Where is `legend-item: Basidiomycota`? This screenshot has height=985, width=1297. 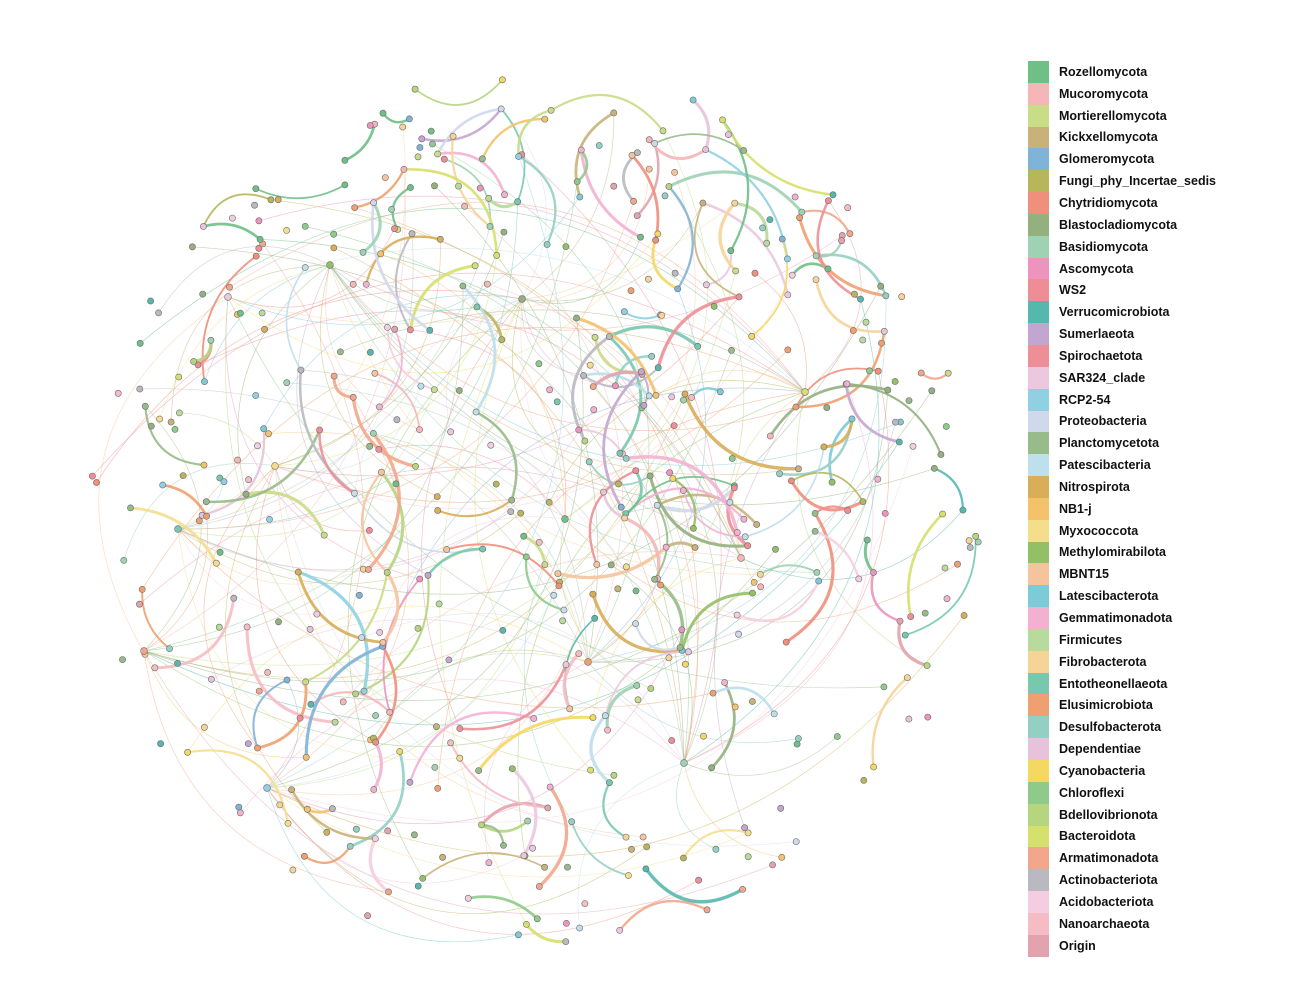 legend-item: Basidiomycota is located at coordinates (1158, 246).